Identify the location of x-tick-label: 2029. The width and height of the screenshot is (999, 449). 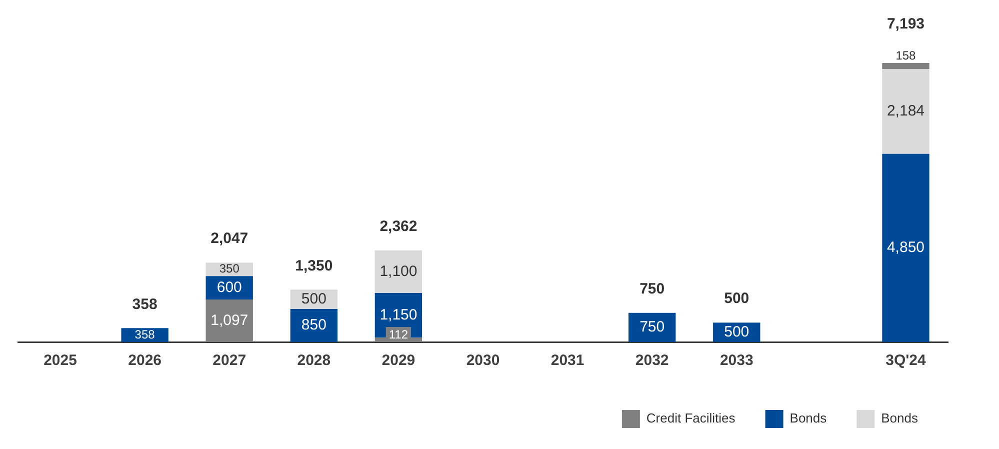
(399, 361).